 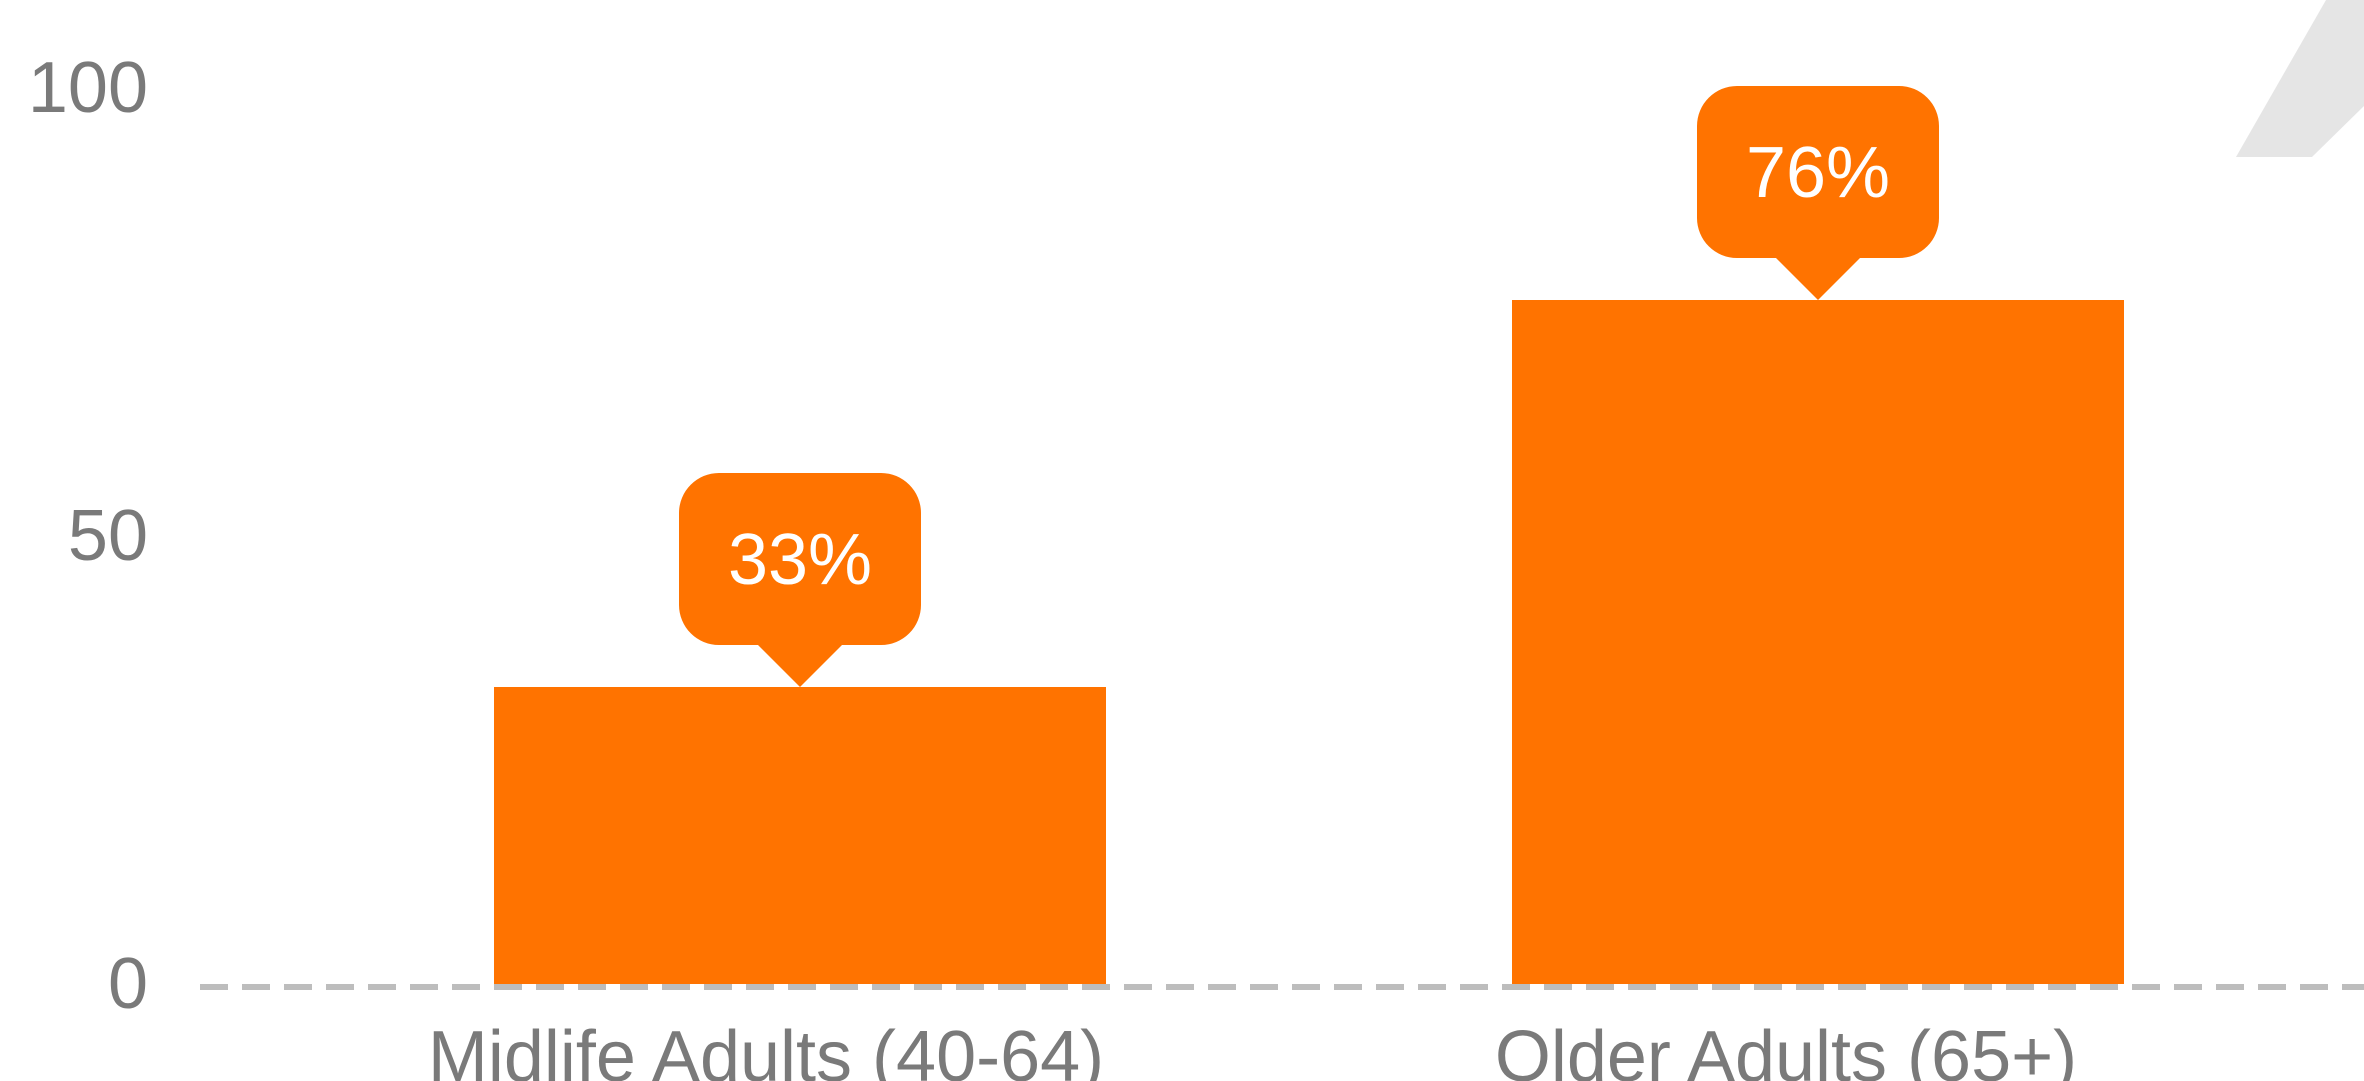 I want to click on bar-midlife-adults, so click(x=800, y=835).